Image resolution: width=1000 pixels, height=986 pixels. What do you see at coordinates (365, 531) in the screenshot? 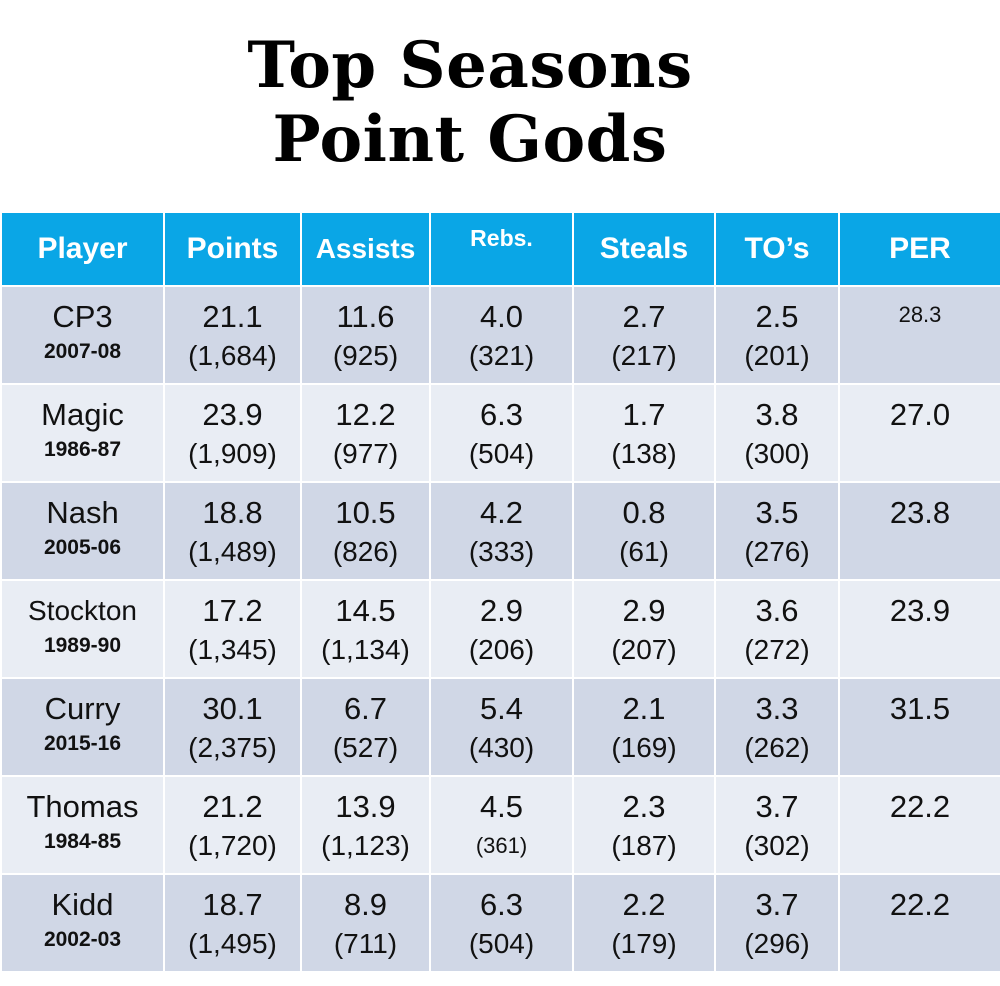
I see `assists-cell: 10.5 (826)` at bounding box center [365, 531].